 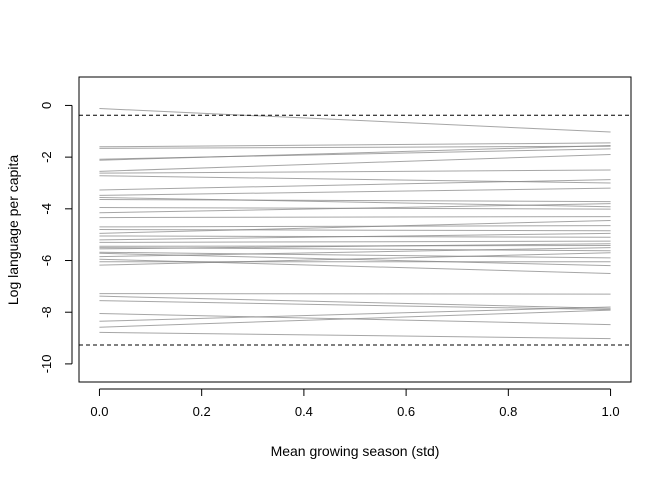 What do you see at coordinates (304, 411) in the screenshot?
I see `x-tick-label: 0.4` at bounding box center [304, 411].